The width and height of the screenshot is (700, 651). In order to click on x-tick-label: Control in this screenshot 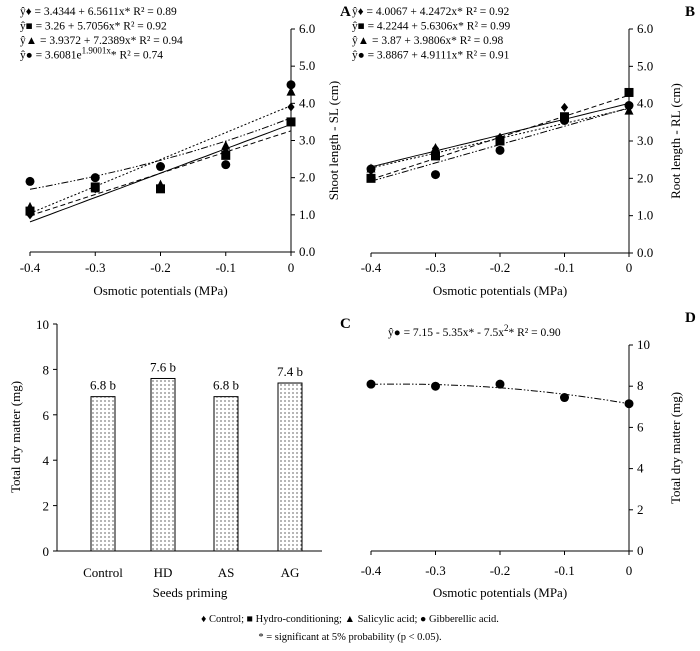, I will do `click(103, 572)`.